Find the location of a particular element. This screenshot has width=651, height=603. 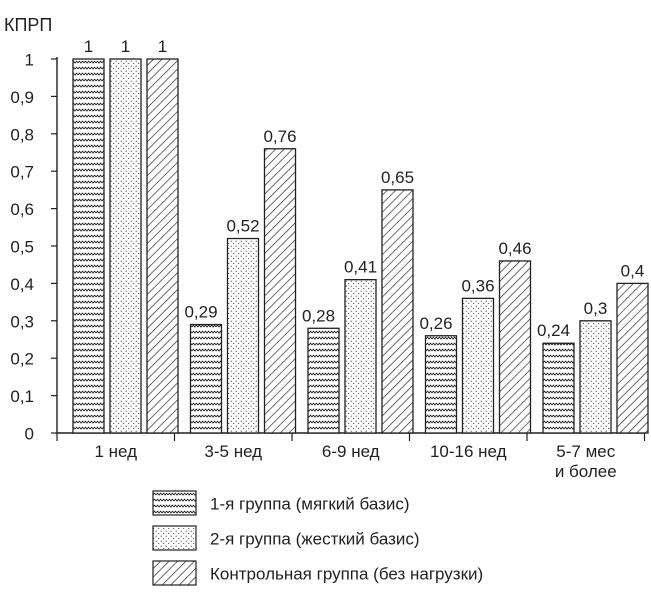

x-category-label: 3-5 нед is located at coordinates (233, 451).